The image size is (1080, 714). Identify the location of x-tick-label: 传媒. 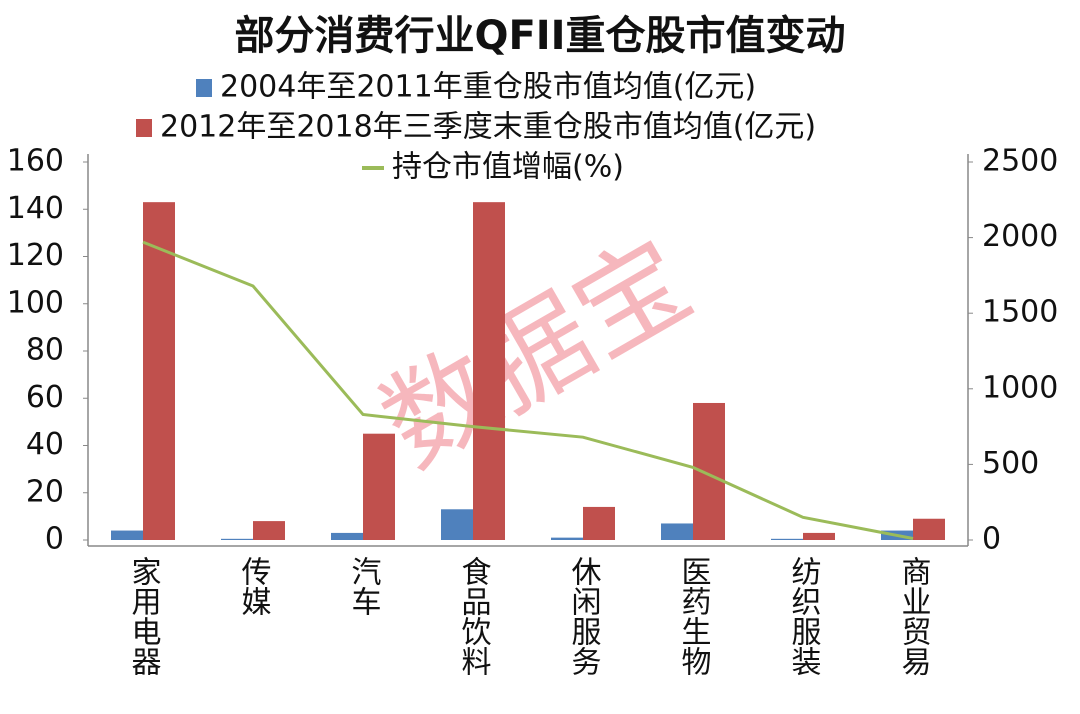
(254, 586).